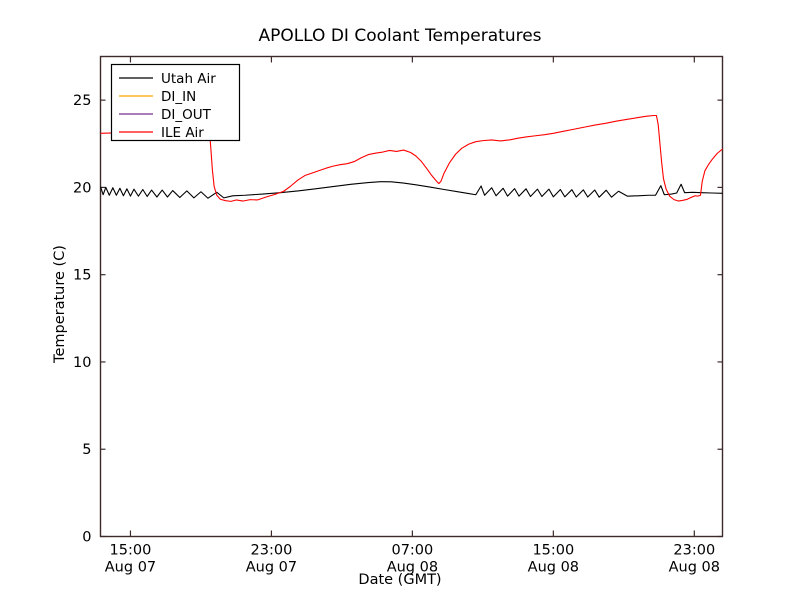 The width and height of the screenshot is (800, 600). Describe the element at coordinates (86, 450) in the screenshot. I see `y-tick-label: 5` at that location.